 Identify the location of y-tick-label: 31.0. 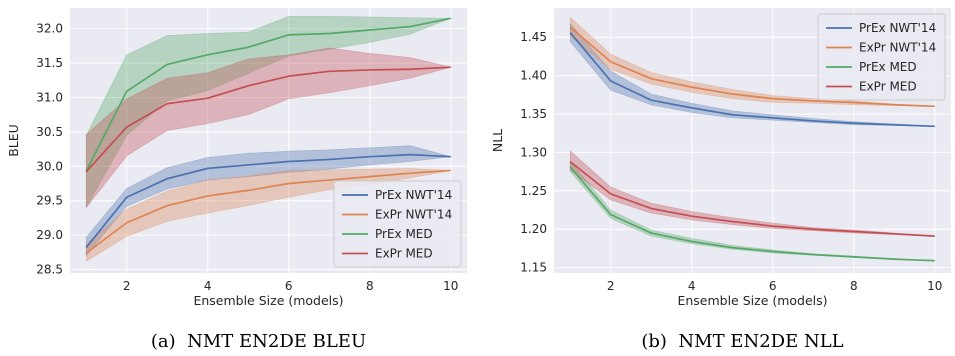
(49, 97).